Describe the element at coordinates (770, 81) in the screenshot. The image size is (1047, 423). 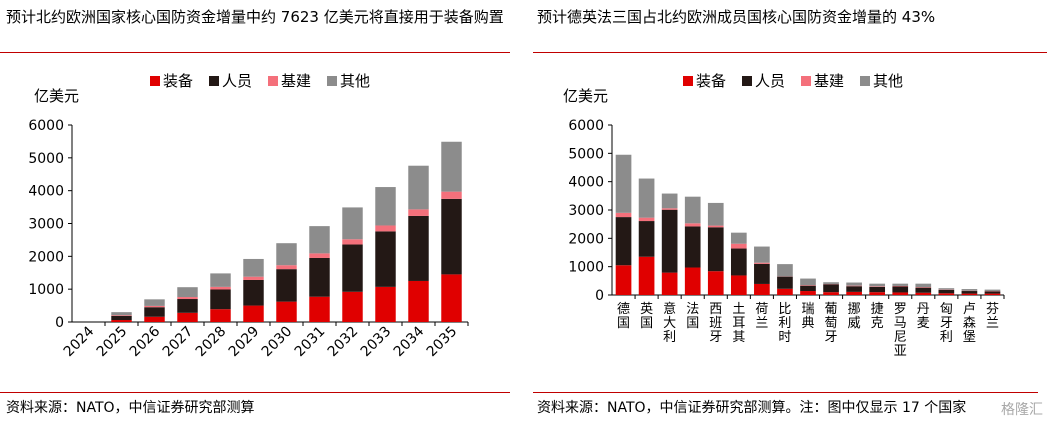
I see `legend-label-1: 人员` at that location.